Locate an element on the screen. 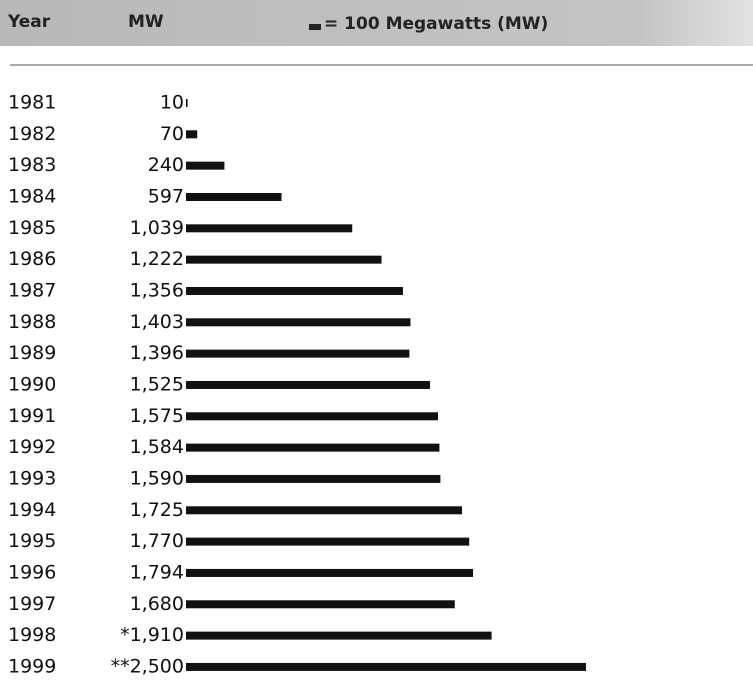  value-label: 1,575 is located at coordinates (157, 416).